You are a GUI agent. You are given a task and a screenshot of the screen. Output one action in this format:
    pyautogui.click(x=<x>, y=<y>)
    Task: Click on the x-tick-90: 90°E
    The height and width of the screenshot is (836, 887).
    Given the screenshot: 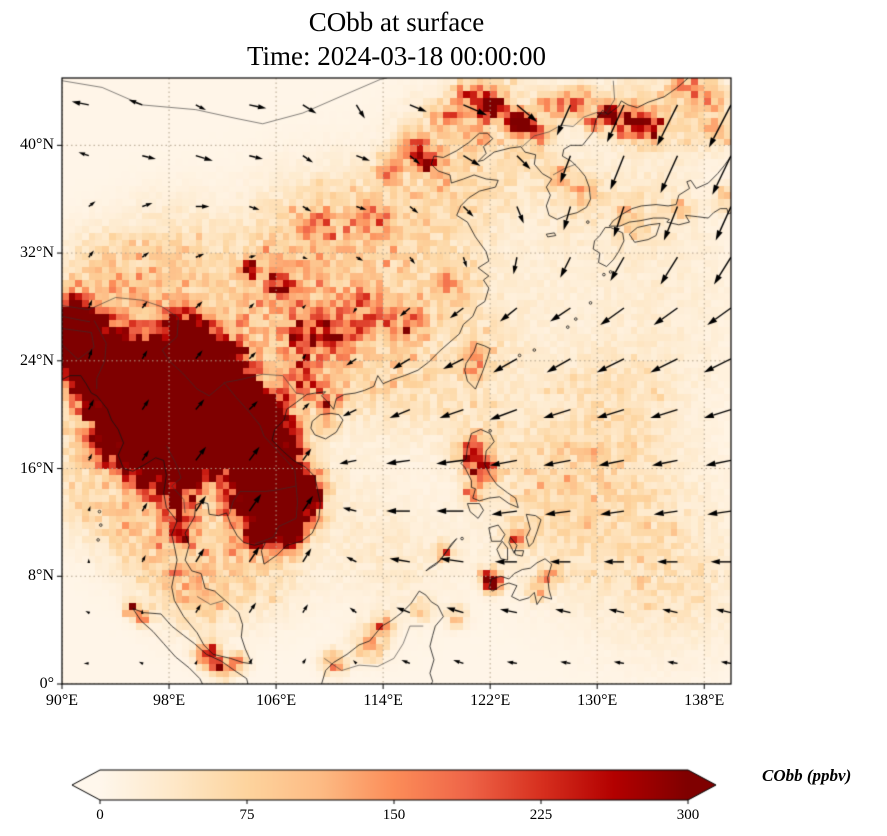 What is the action you would take?
    pyautogui.click(x=62, y=700)
    